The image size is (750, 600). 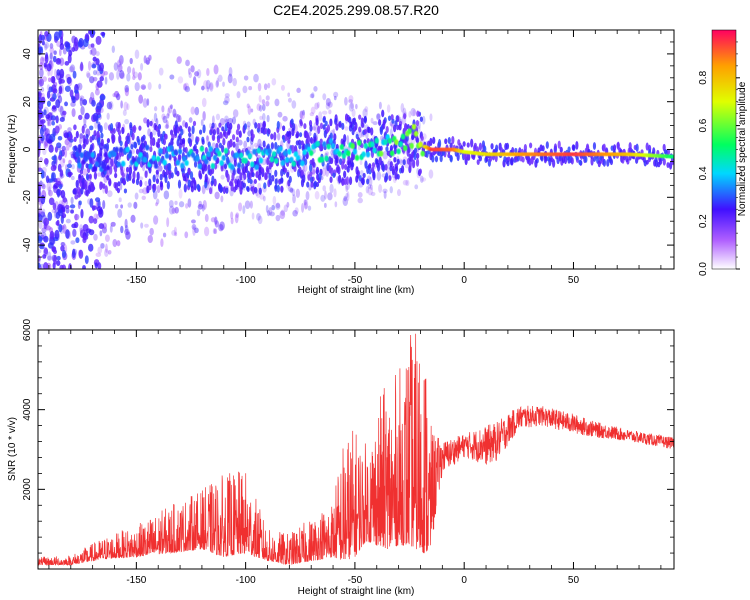 What do you see at coordinates (27, 244) in the screenshot?
I see `spectrogram-y-tick-label: -40` at bounding box center [27, 244].